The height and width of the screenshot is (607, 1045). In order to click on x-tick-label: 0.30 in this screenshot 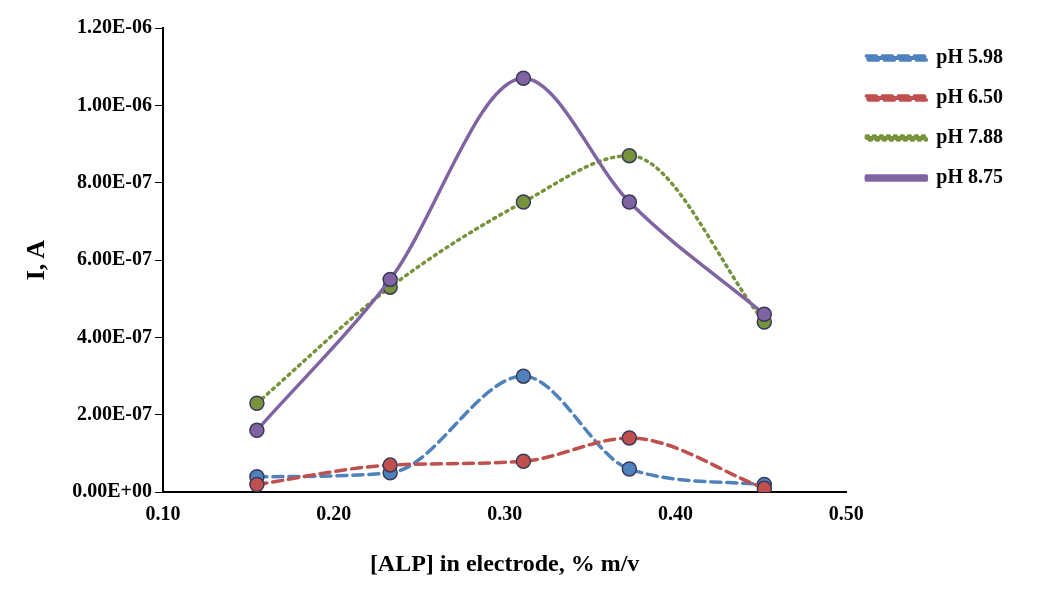, I will do `click(505, 513)`.